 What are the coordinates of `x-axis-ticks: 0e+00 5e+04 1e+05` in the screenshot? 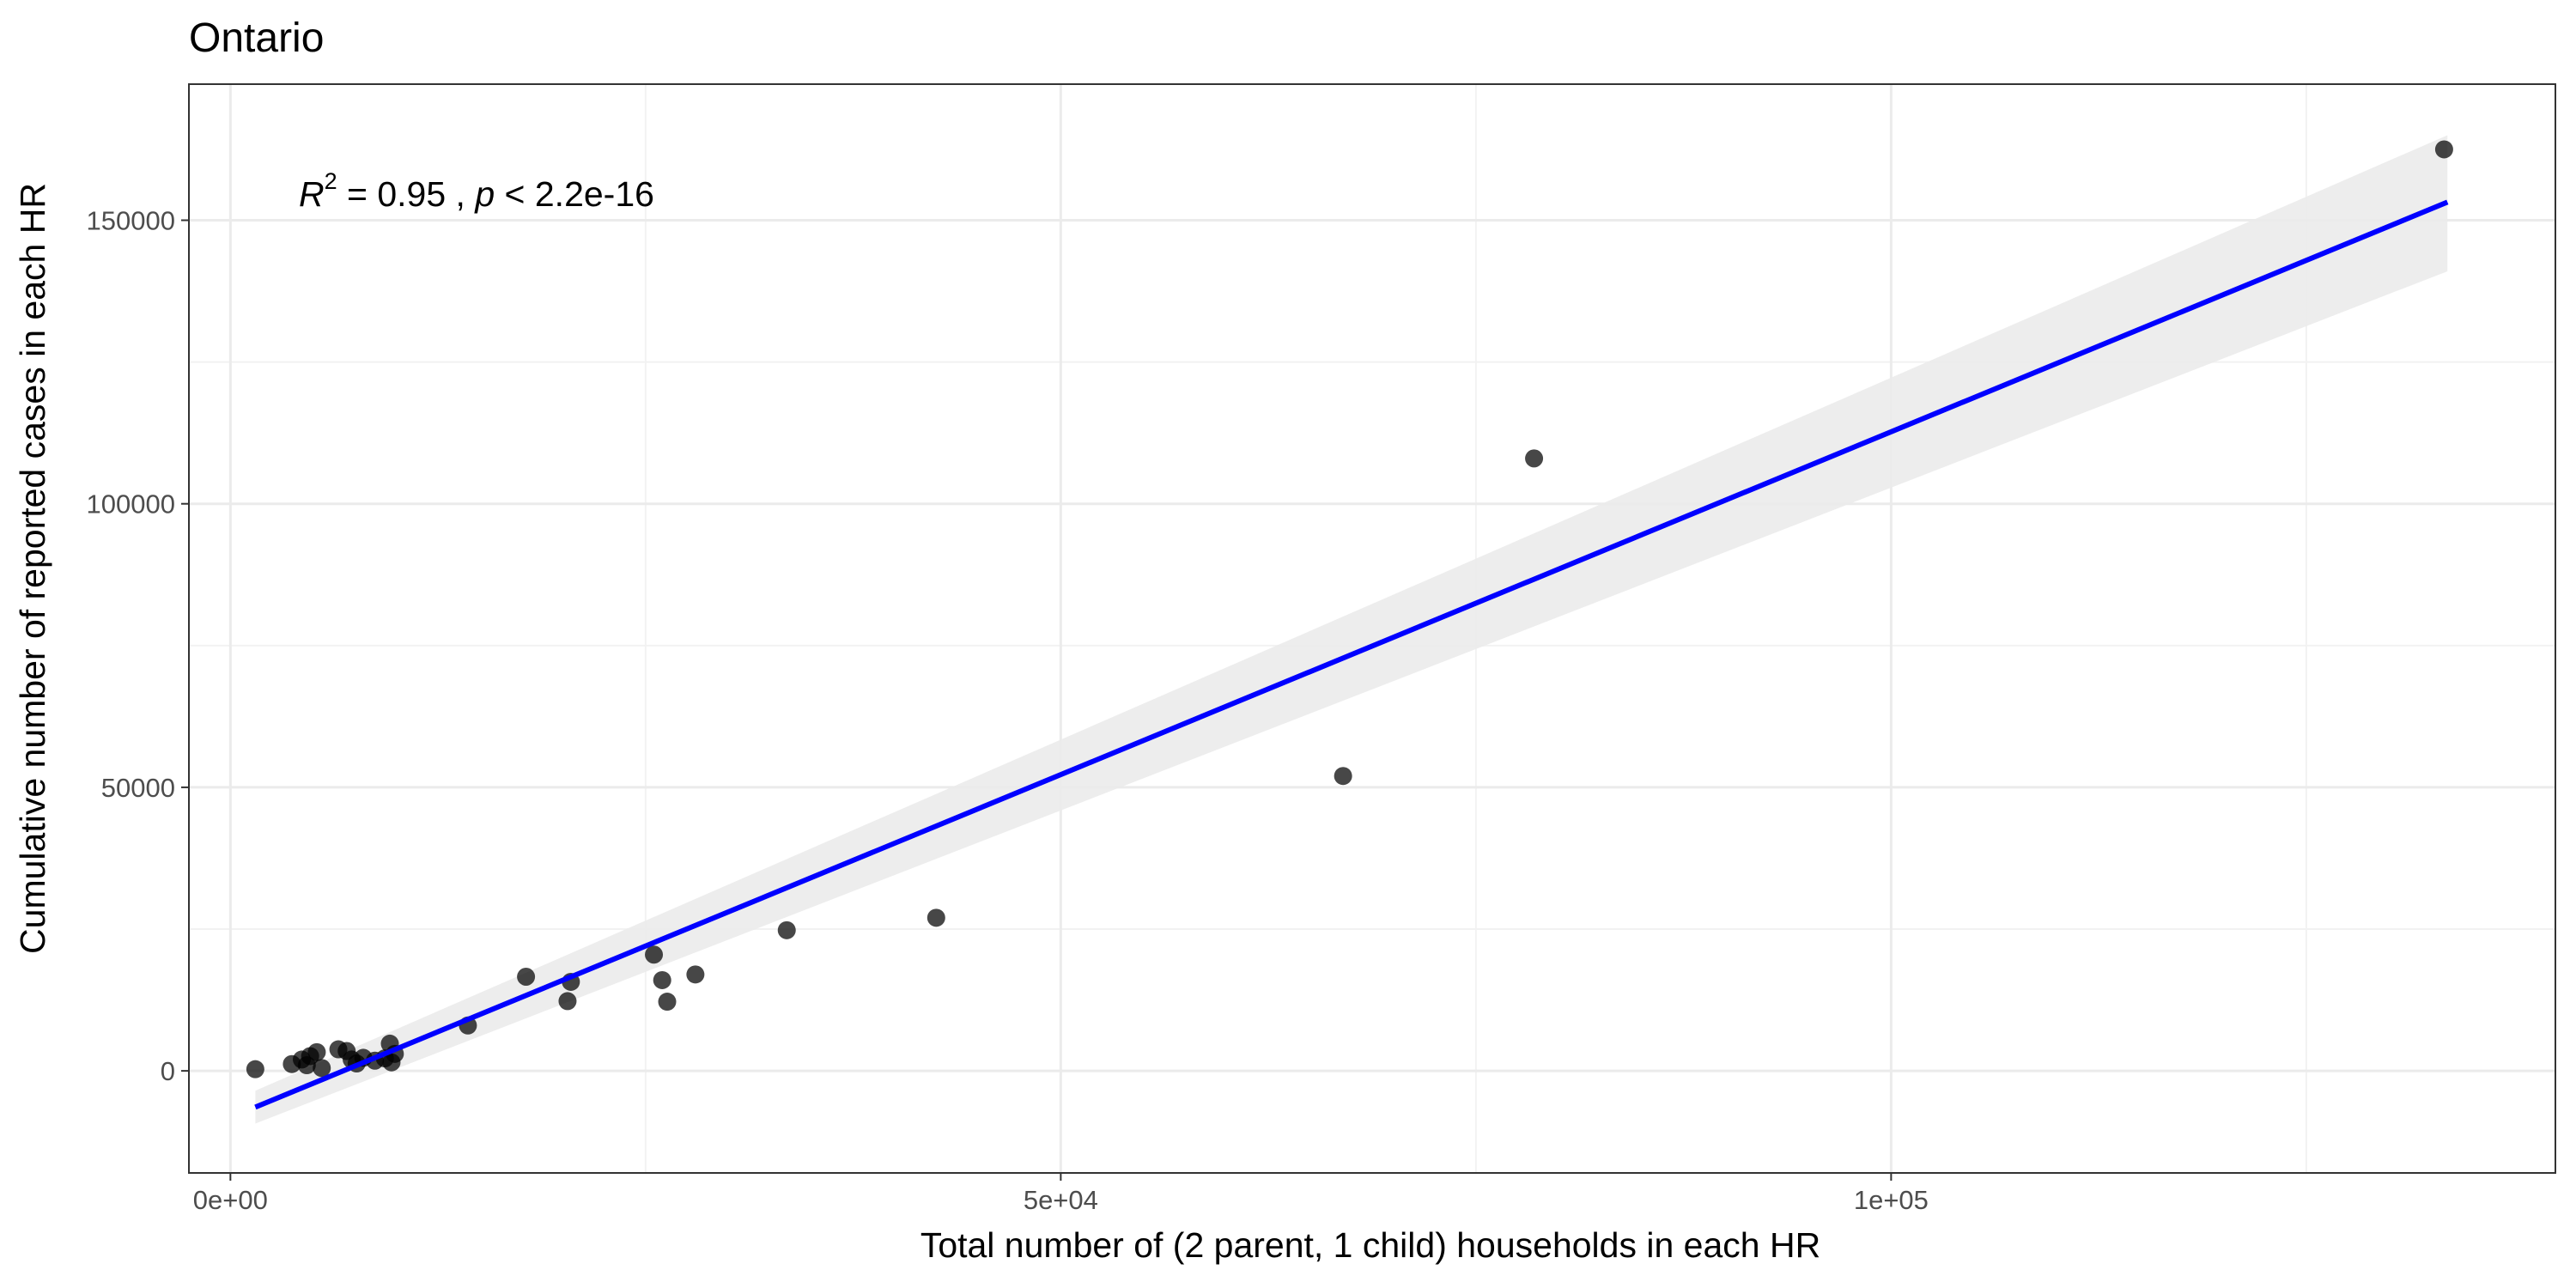 It's located at (1061, 1194).